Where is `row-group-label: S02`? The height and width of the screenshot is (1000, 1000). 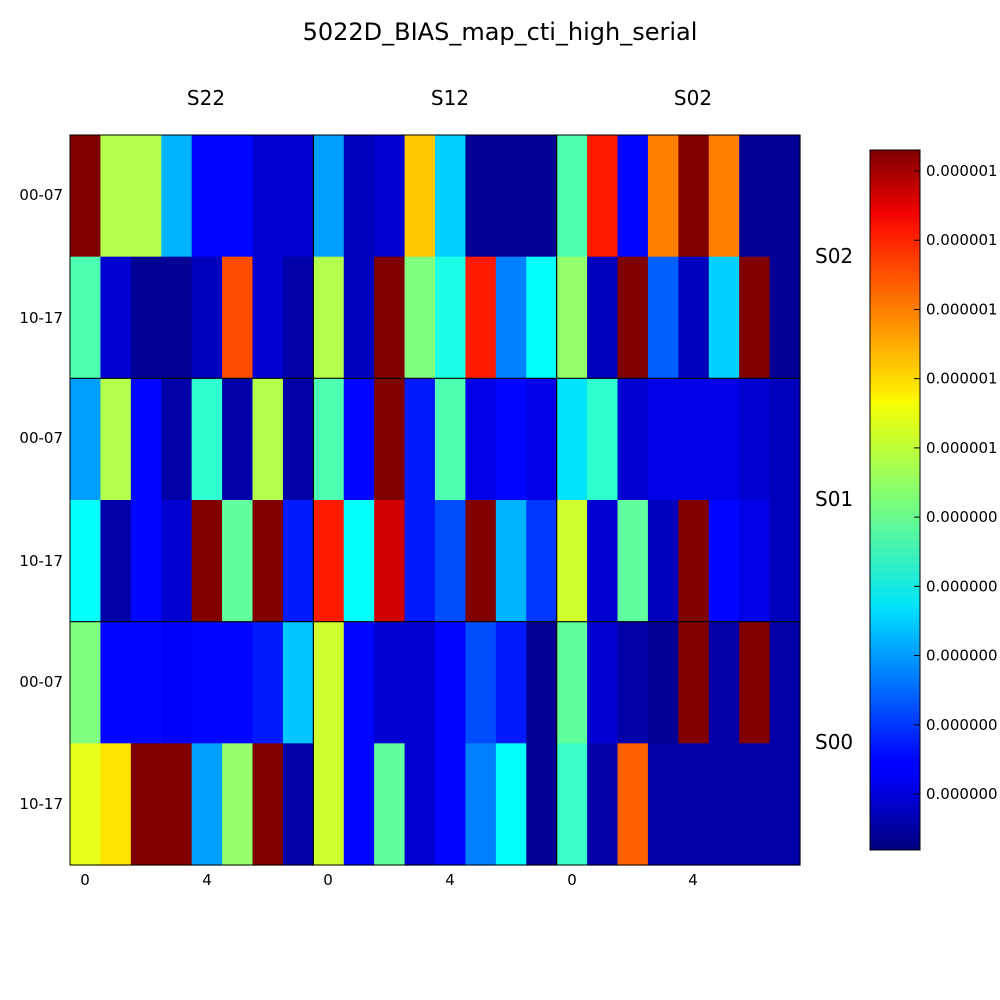
row-group-label: S02 is located at coordinates (834, 256).